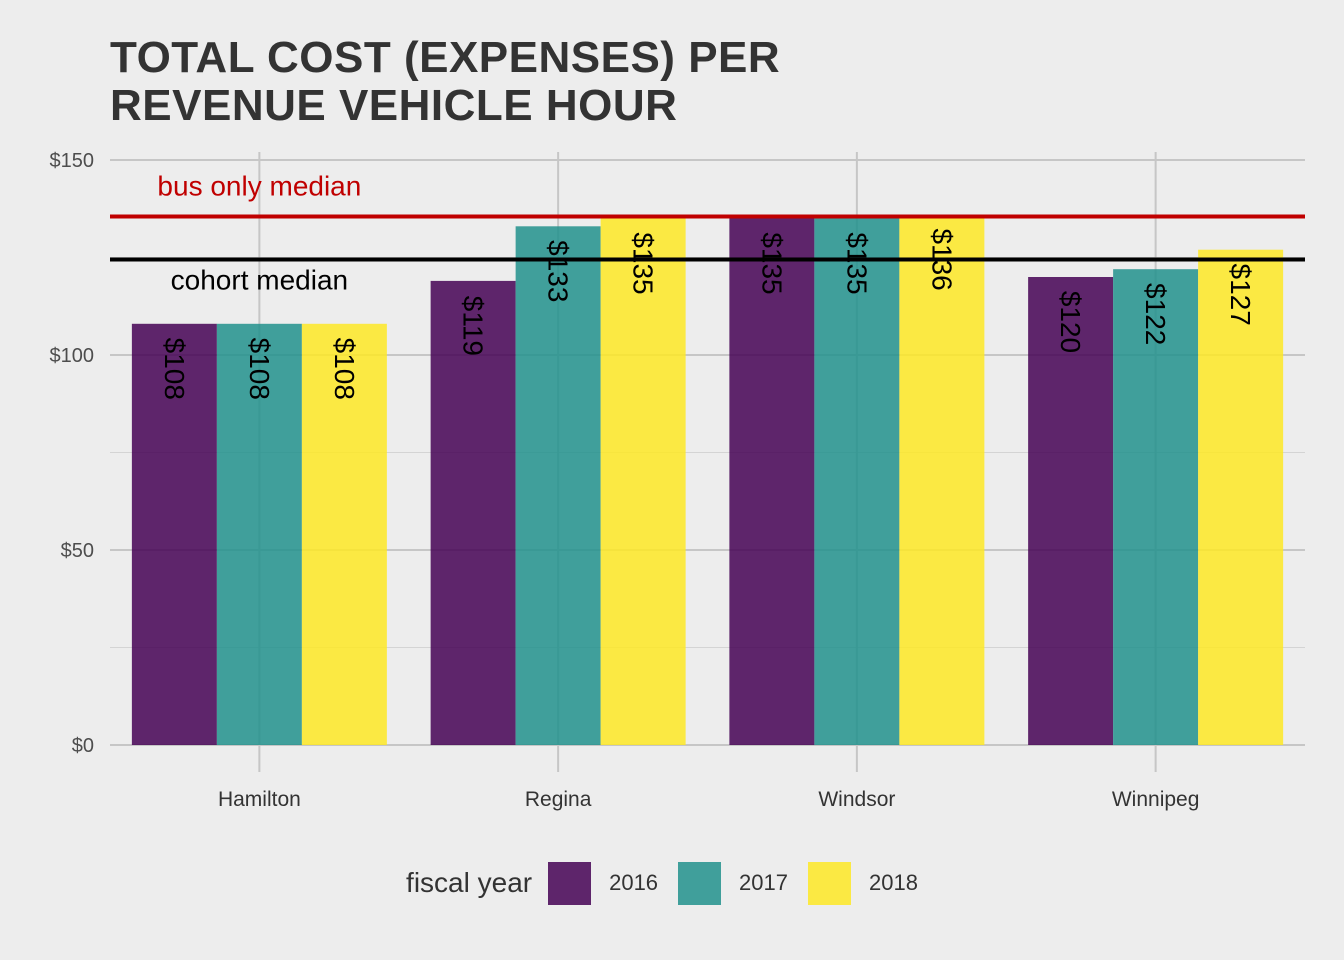 The image size is (1344, 960). Describe the element at coordinates (72, 161) in the screenshot. I see `y-tick-label: $150` at that location.